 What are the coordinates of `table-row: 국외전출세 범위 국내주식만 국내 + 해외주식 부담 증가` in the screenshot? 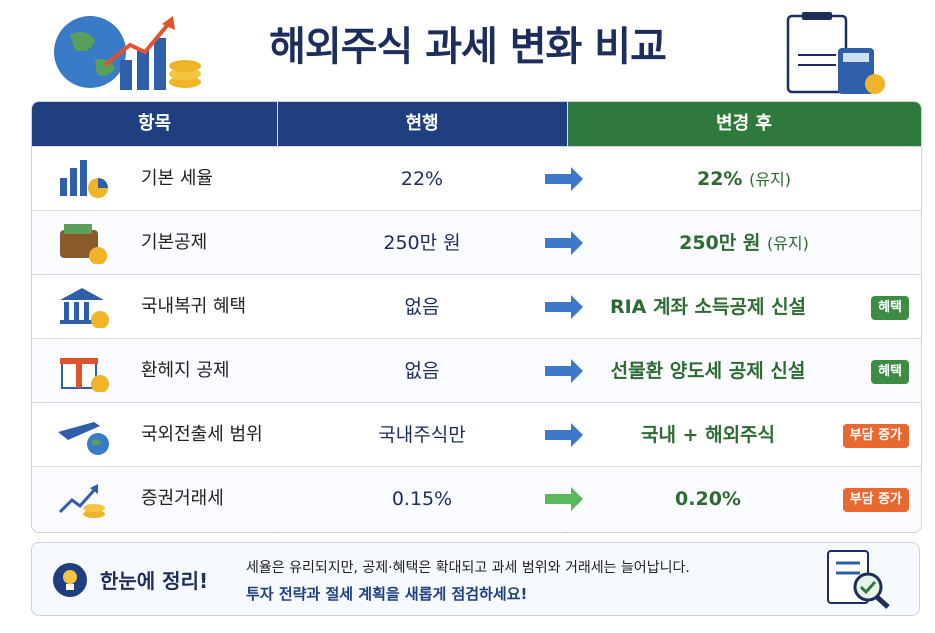 It's located at (476, 434).